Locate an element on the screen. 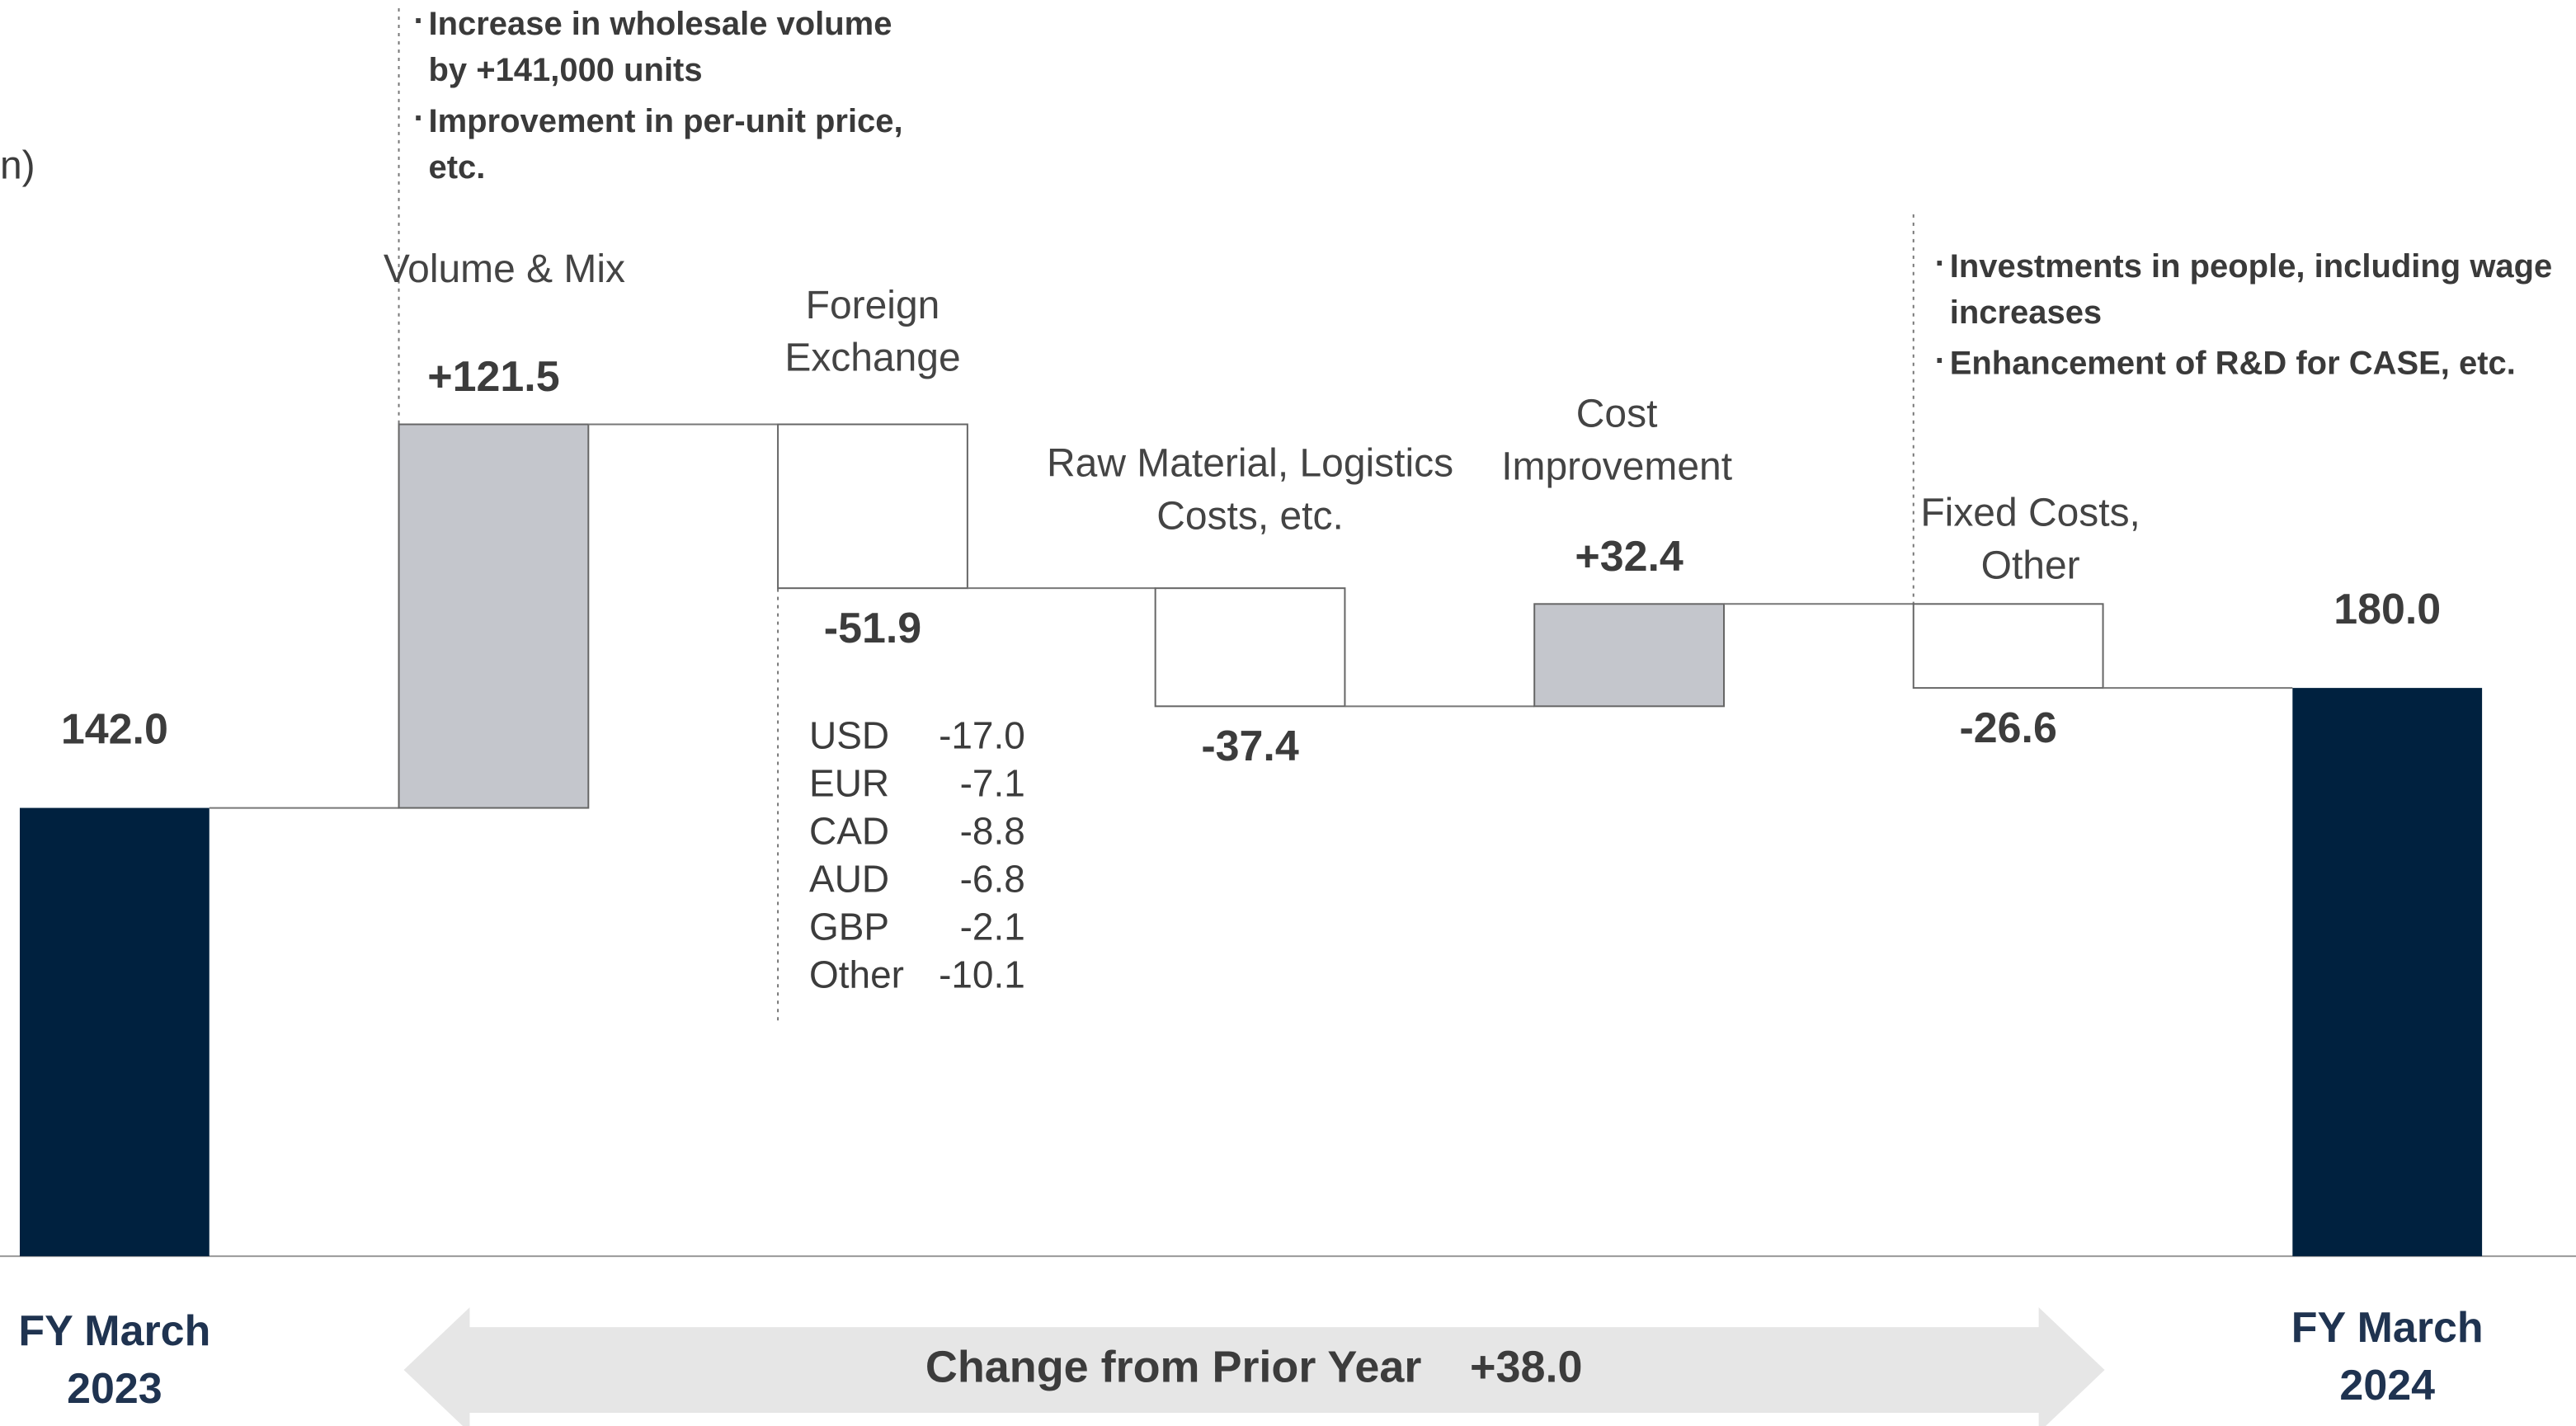 The width and height of the screenshot is (2576, 1426). value-label: 142.0 is located at coordinates (114, 729).